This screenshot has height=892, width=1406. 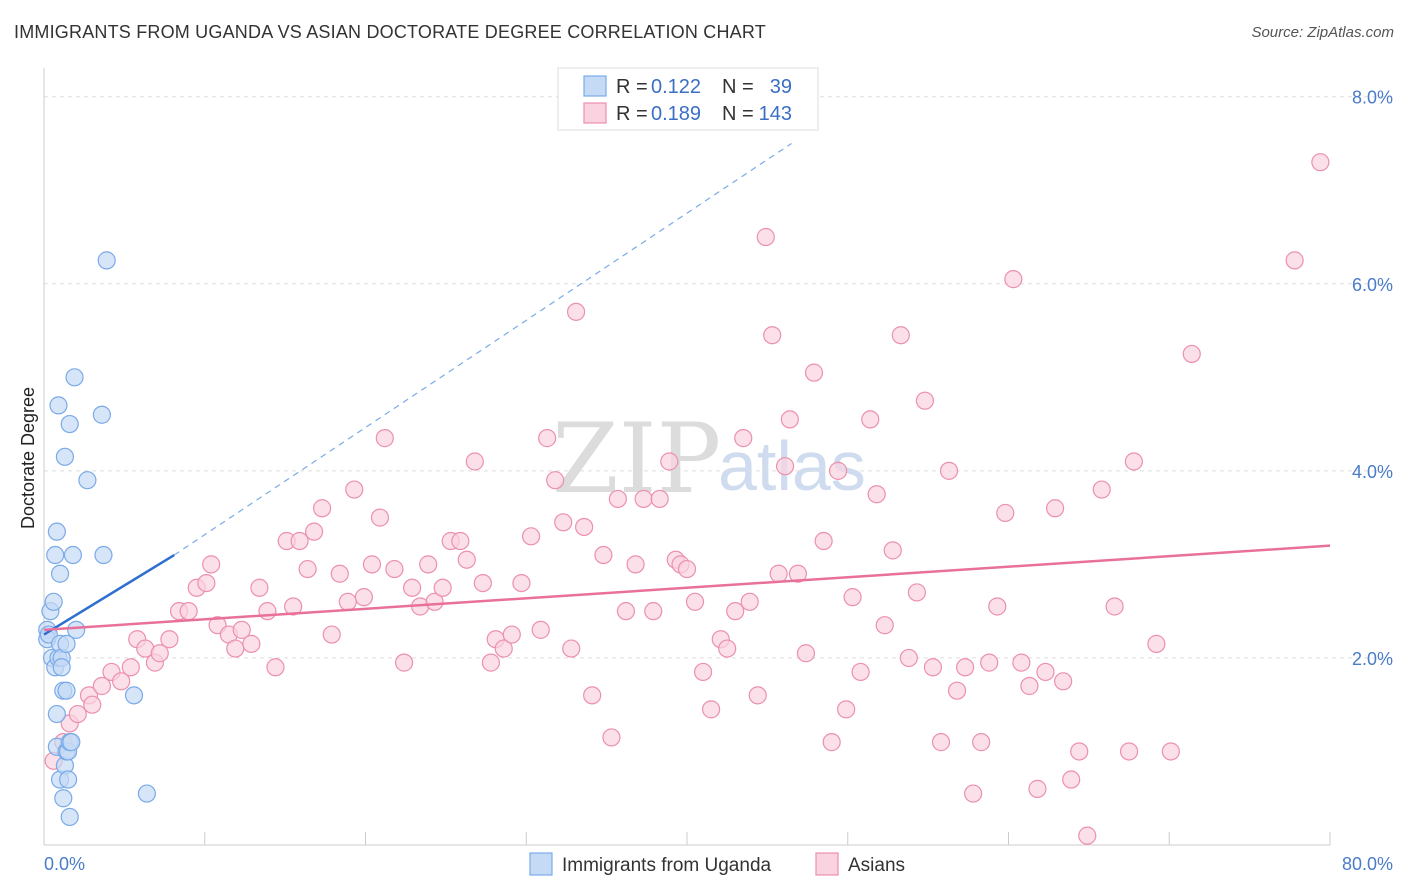 I want to click on legend-swatch-uganda, so click(x=595, y=86).